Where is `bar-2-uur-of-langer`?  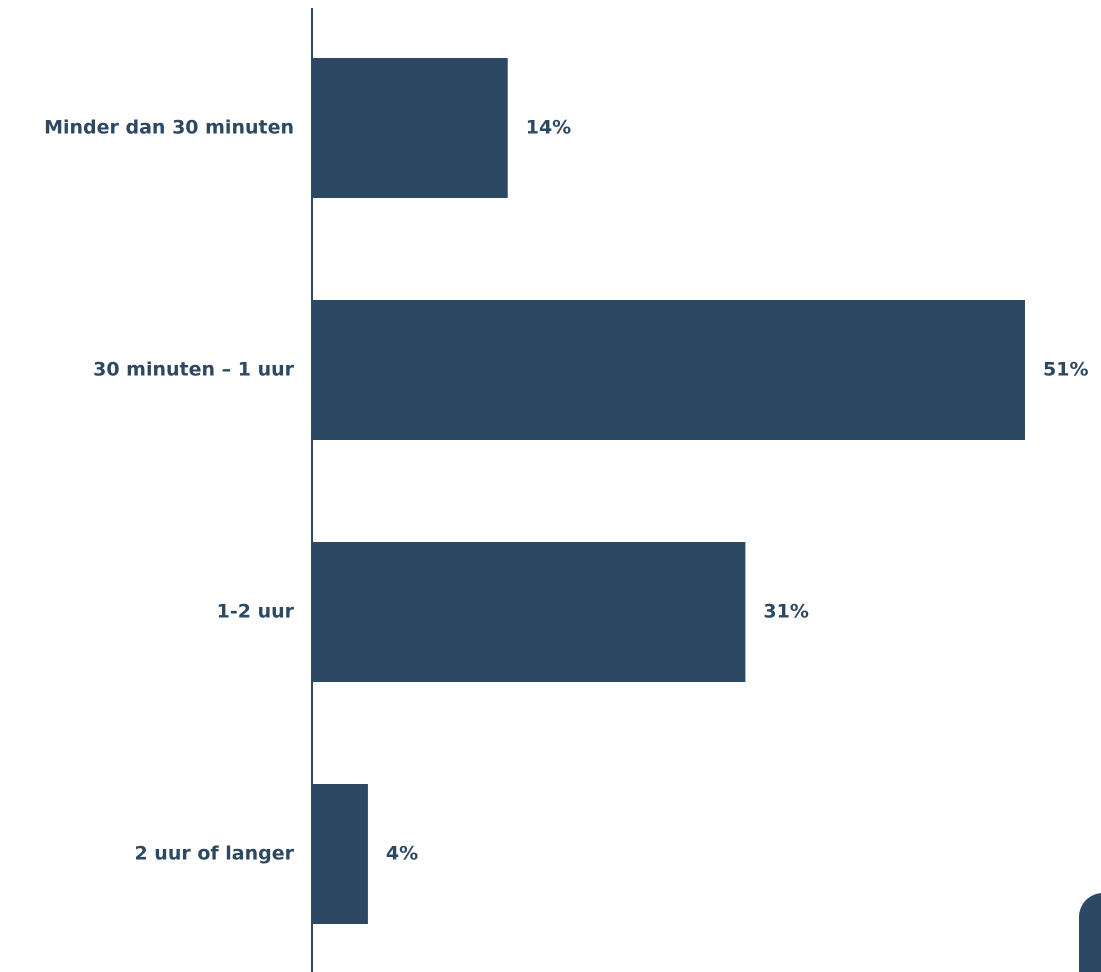 bar-2-uur-of-langer is located at coordinates (340, 854).